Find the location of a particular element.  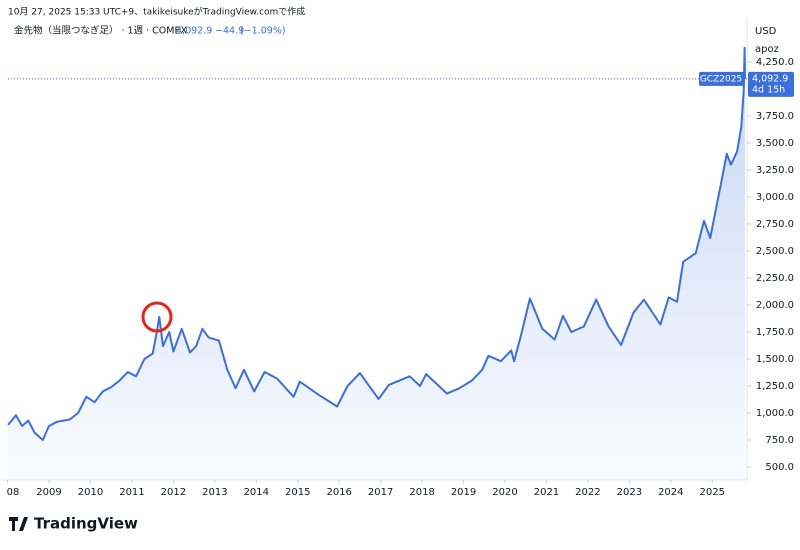

x-tick-label: 2023 is located at coordinates (629, 492).